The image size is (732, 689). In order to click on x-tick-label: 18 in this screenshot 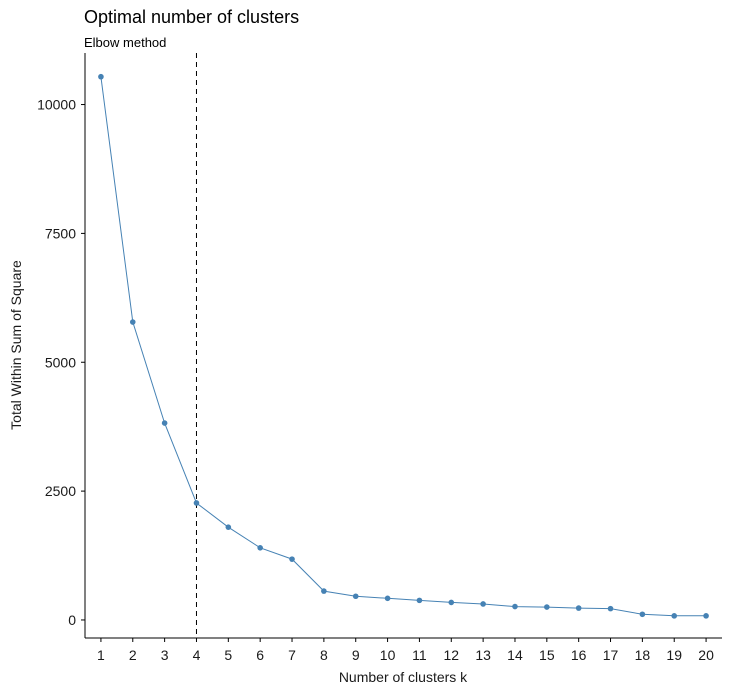, I will do `click(643, 655)`.